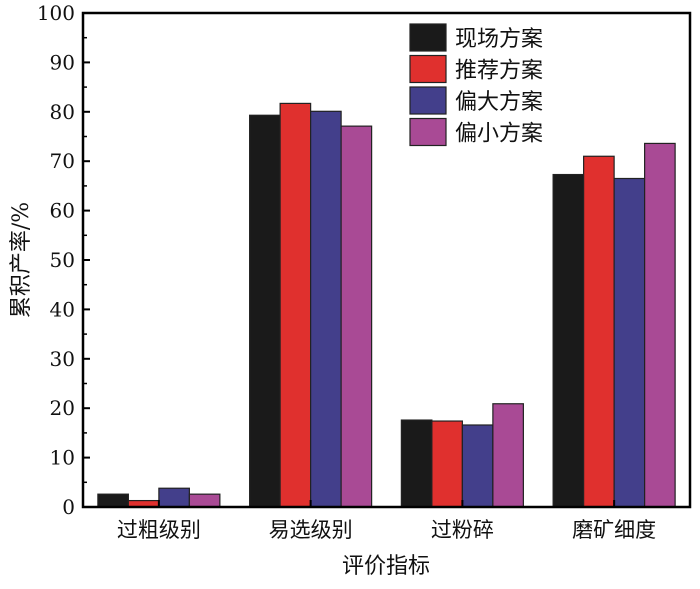  Describe the element at coordinates (21, 260) in the screenshot. I see `y-axis-label: 累积产率/%` at that location.